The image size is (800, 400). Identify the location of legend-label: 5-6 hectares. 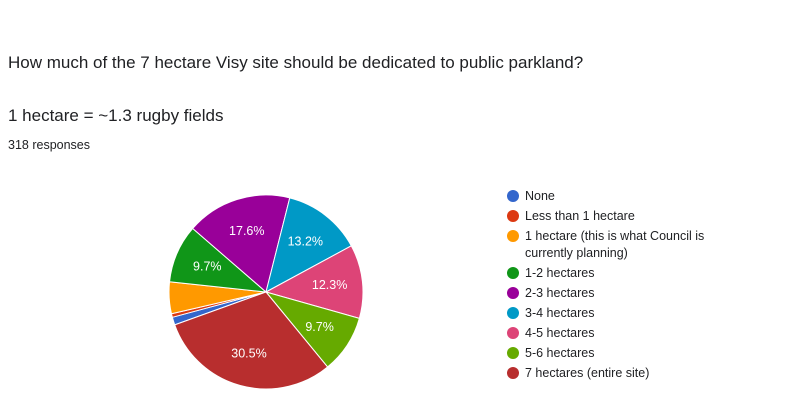
(560, 352).